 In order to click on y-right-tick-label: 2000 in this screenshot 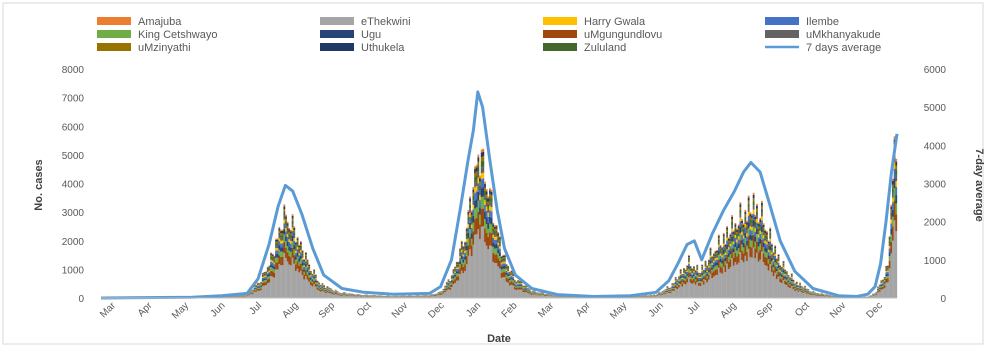, I will do `click(935, 223)`.